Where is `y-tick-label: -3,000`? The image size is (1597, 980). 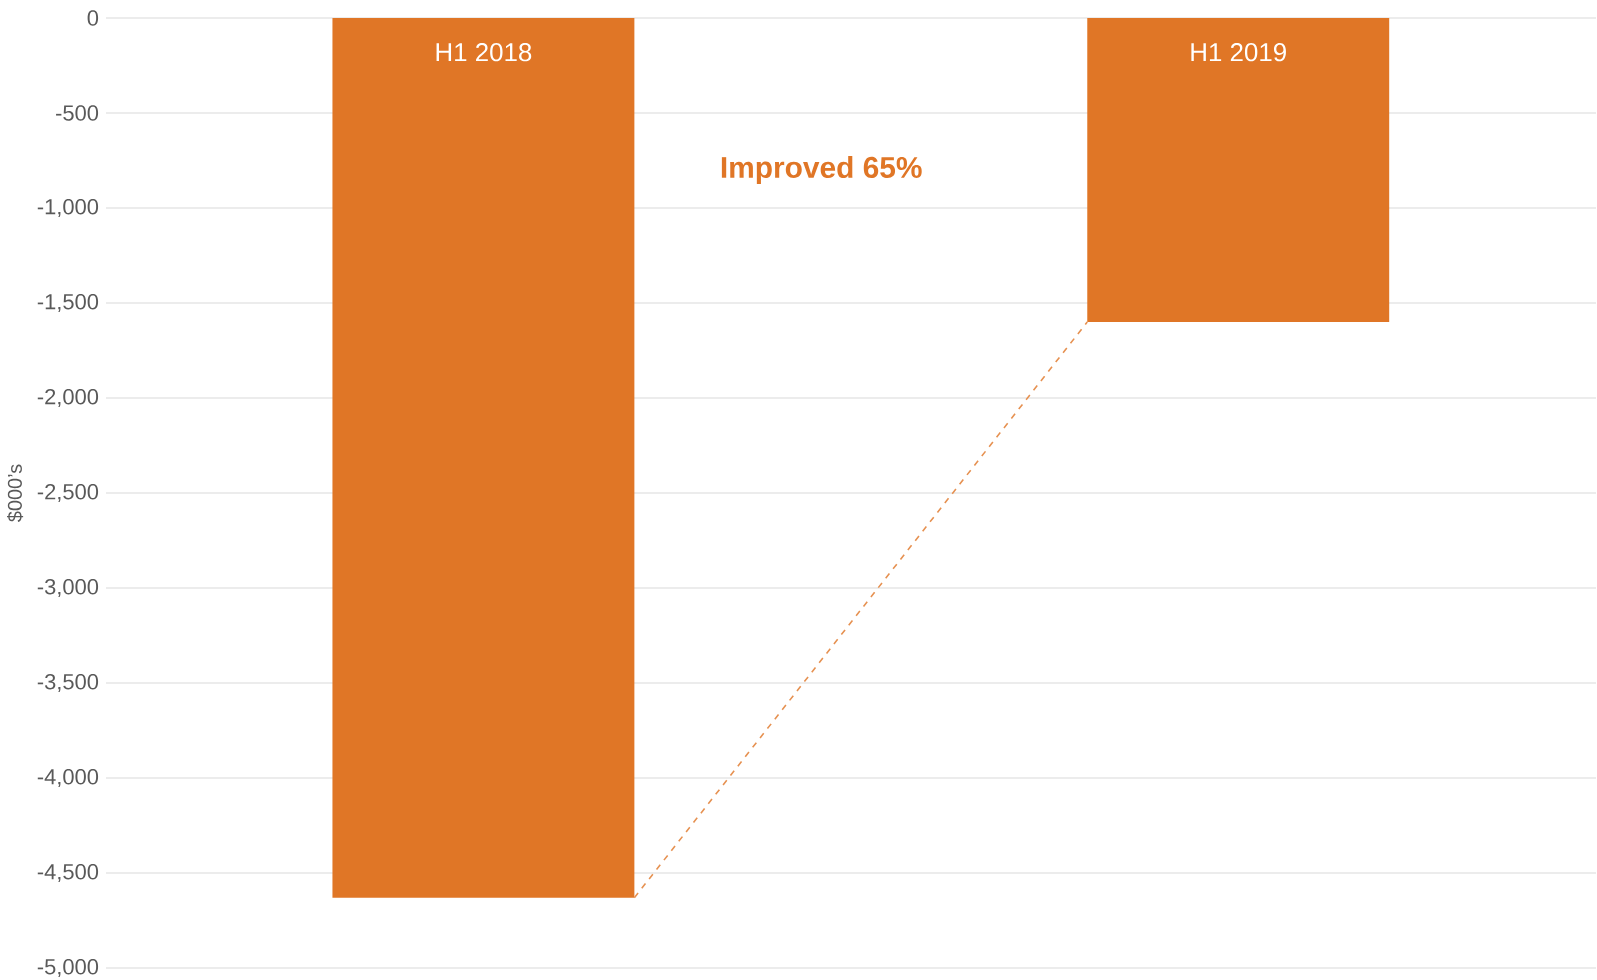
y-tick-label: -3,000 is located at coordinates (68, 588).